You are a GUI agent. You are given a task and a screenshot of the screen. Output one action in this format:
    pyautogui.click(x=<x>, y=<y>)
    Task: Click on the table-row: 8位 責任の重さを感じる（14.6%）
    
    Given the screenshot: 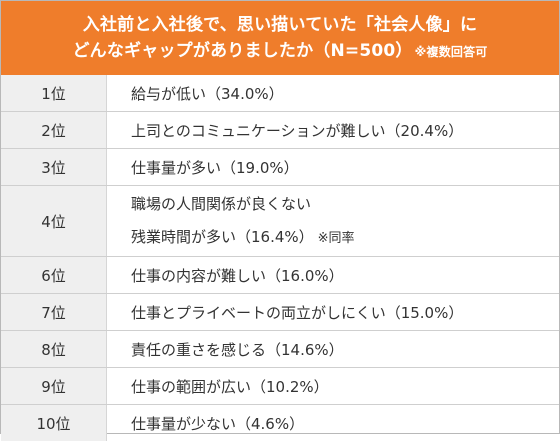 What is the action you would take?
    pyautogui.click(x=280, y=348)
    